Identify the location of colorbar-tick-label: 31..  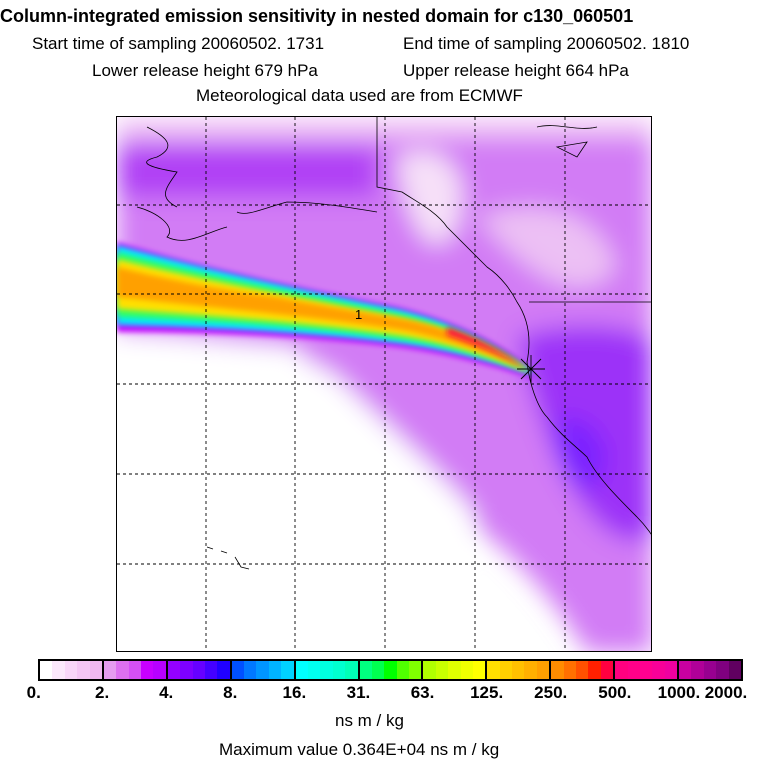
(358, 692).